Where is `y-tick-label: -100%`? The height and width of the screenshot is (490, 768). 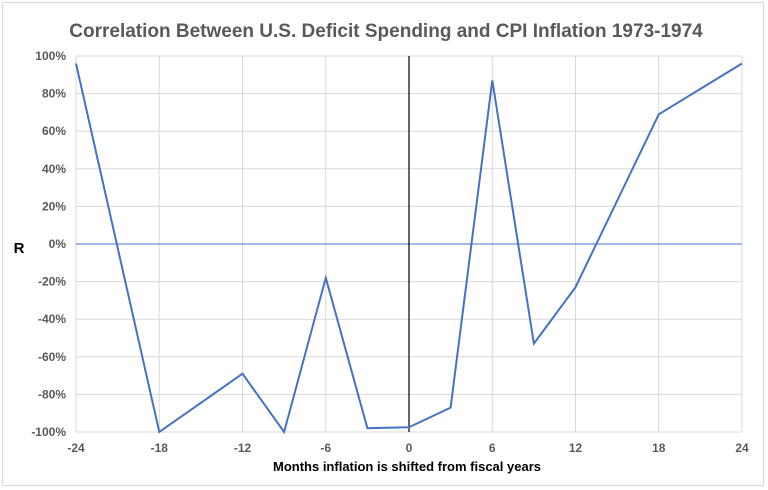 y-tick-label: -100% is located at coordinates (48, 432).